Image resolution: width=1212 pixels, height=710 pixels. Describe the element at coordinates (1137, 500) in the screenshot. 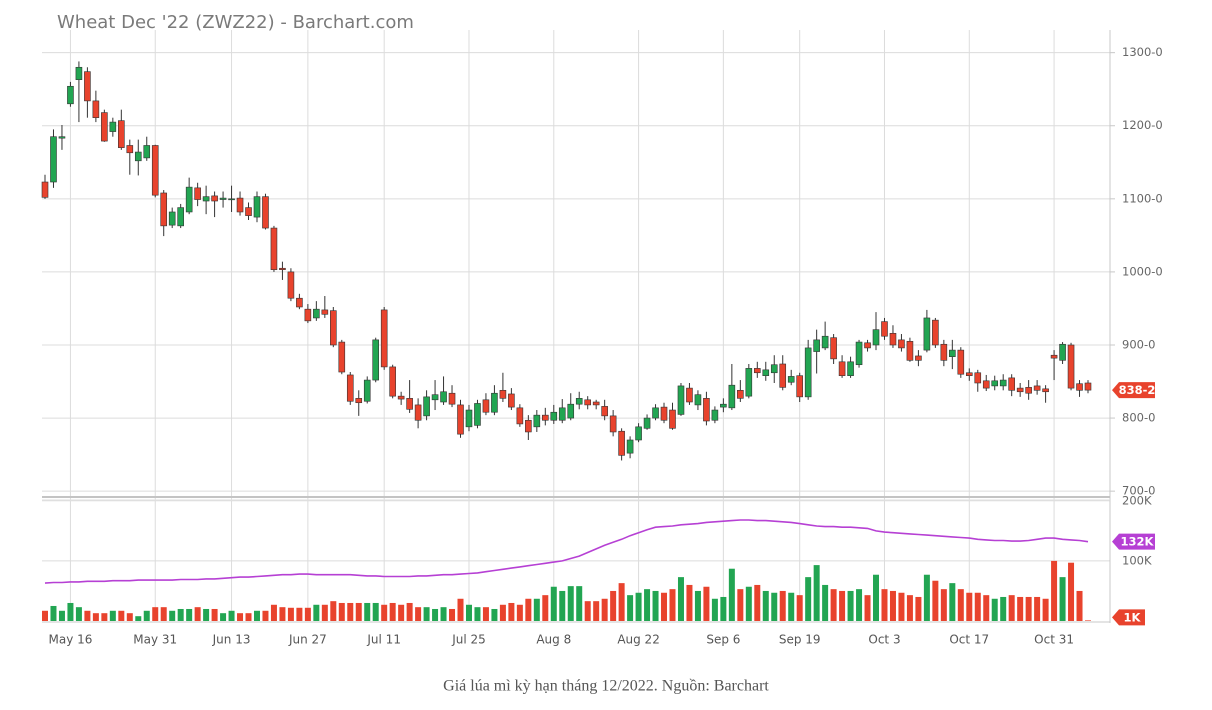

I see `y2-tick-label: 200K` at that location.